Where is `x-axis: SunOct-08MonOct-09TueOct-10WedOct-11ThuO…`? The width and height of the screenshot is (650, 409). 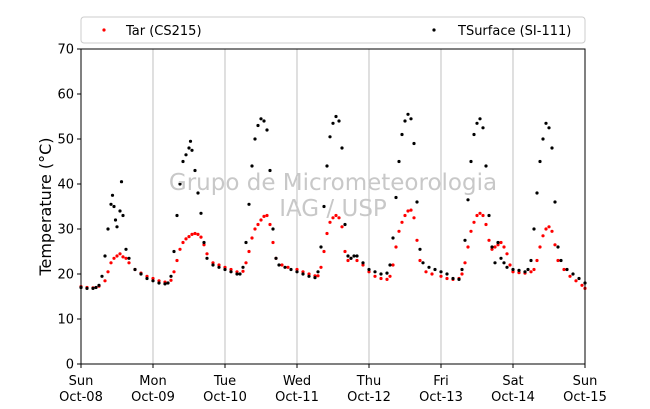
x-axis: SunOct-08MonOct-09TueOct-10WedOct-11ThuO… is located at coordinates (333, 384).